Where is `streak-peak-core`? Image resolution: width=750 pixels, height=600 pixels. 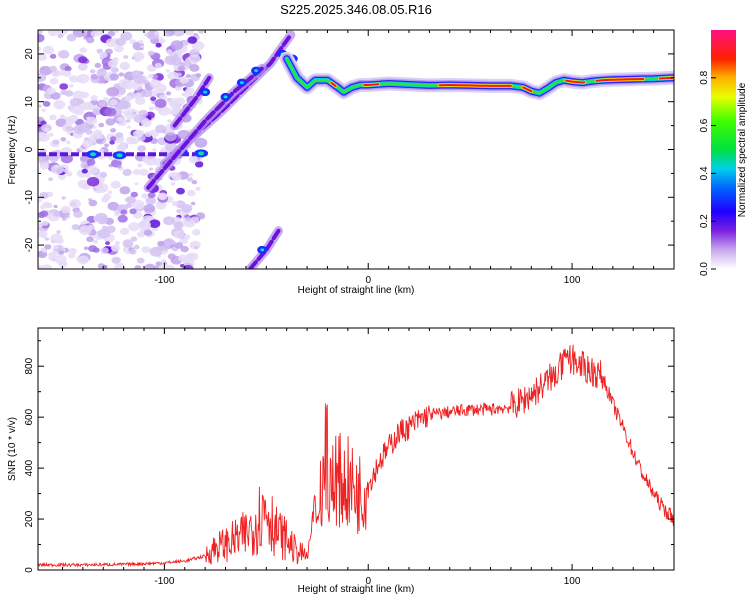
streak-peak-core is located at coordinates (93, 154).